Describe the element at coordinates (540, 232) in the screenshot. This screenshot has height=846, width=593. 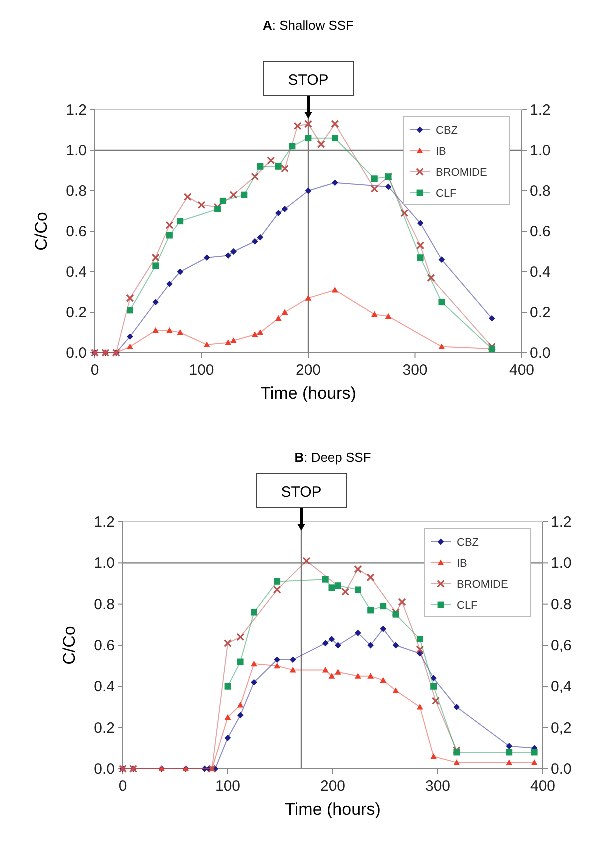
I see `y2-tick-label: 0.6` at that location.